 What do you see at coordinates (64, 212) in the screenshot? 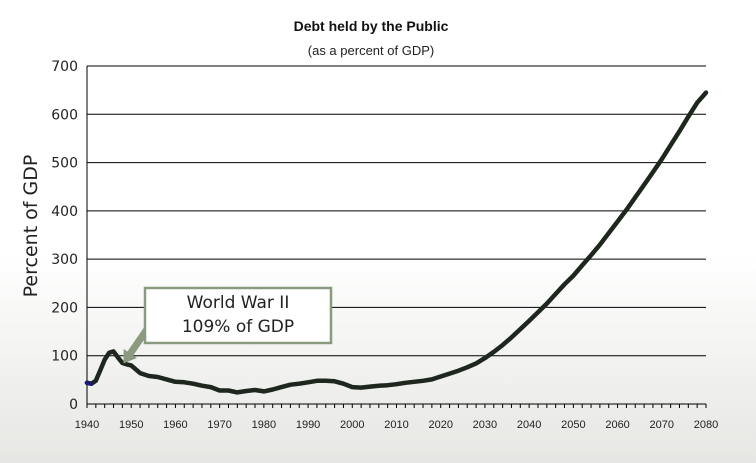
I see `y-tick-label: 400` at bounding box center [64, 212].